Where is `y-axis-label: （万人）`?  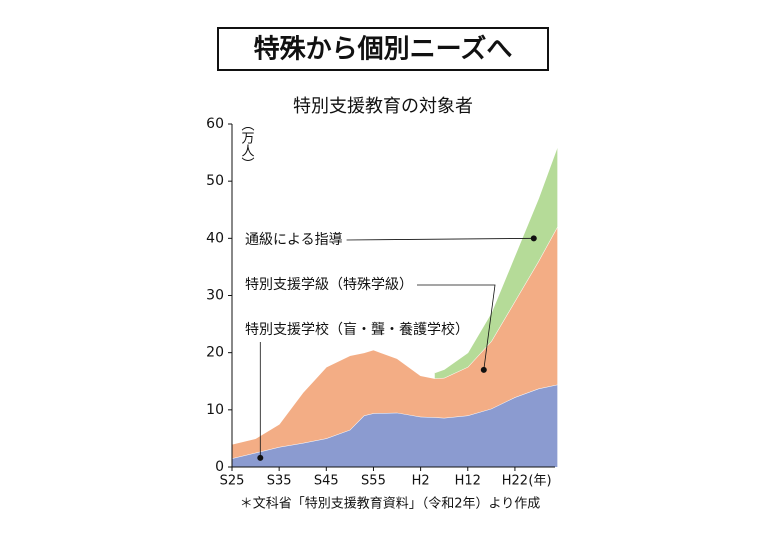 y-axis-label: （万人） is located at coordinates (247, 144).